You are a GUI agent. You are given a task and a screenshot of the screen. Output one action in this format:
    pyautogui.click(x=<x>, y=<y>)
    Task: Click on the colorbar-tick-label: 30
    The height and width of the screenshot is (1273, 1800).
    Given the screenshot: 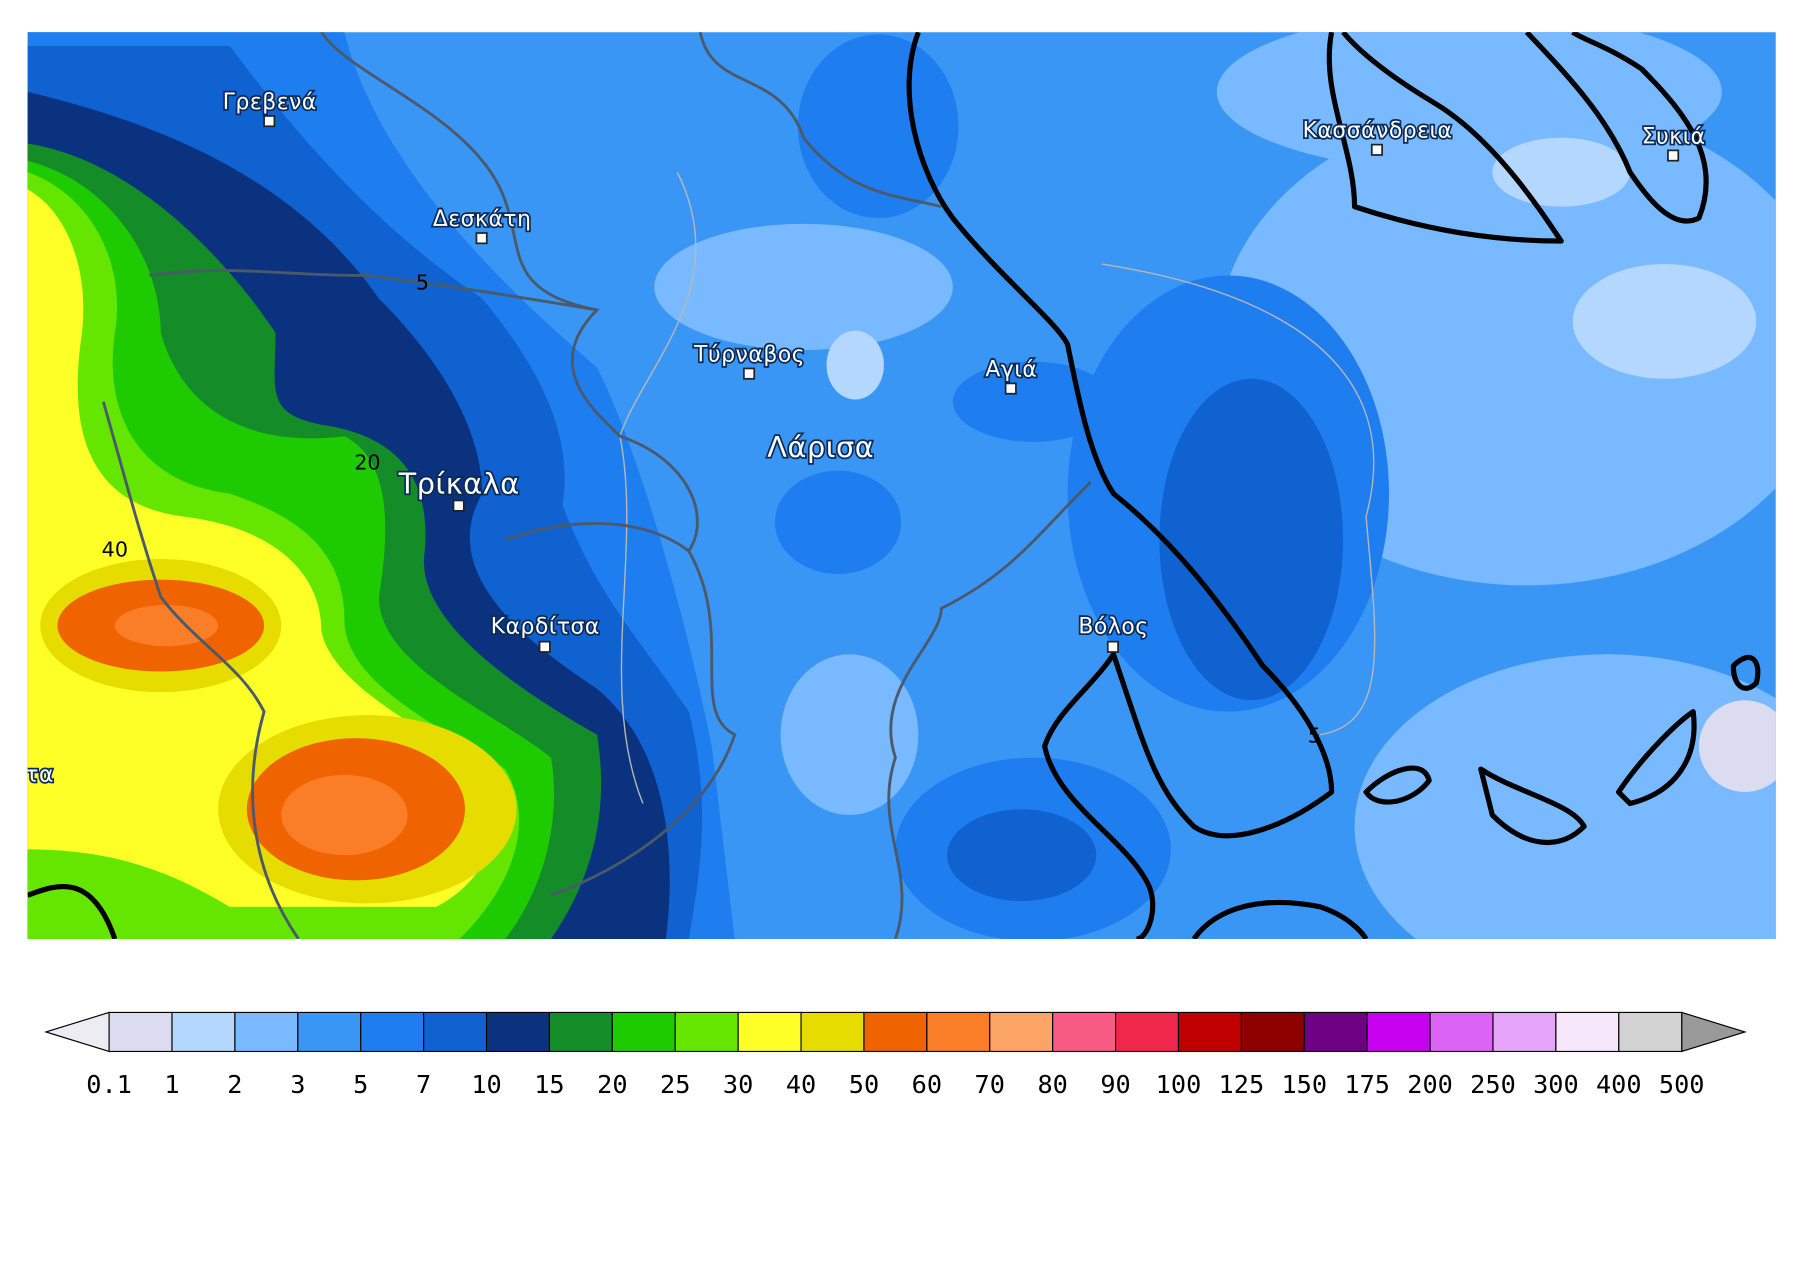 What is the action you would take?
    pyautogui.click(x=738, y=1084)
    